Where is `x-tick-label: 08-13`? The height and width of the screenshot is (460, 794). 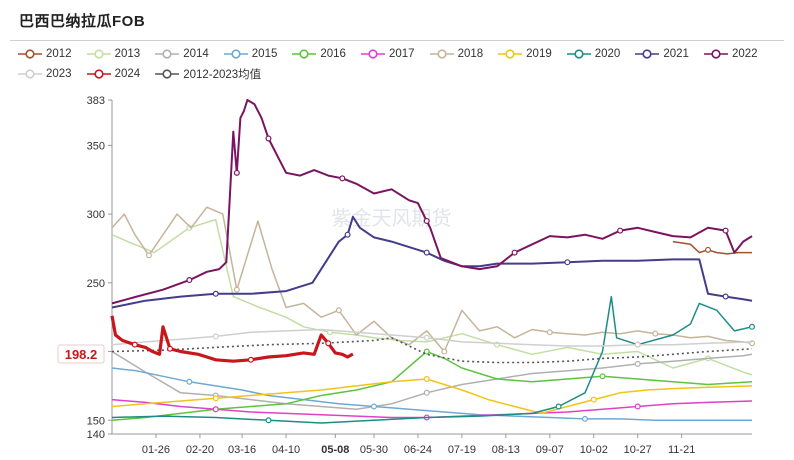
x-tick-label: 08-13 is located at coordinates (506, 450).